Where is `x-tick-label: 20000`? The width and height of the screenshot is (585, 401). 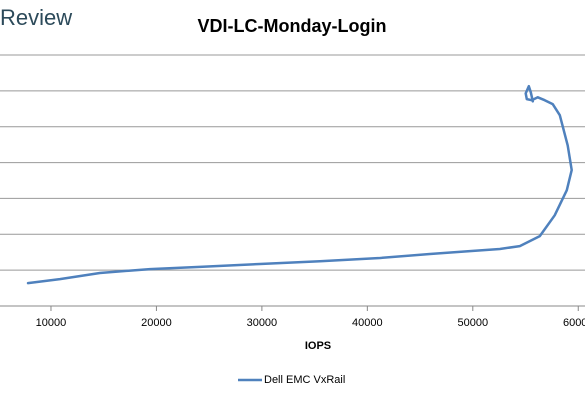
x-tick-label: 20000 is located at coordinates (156, 323).